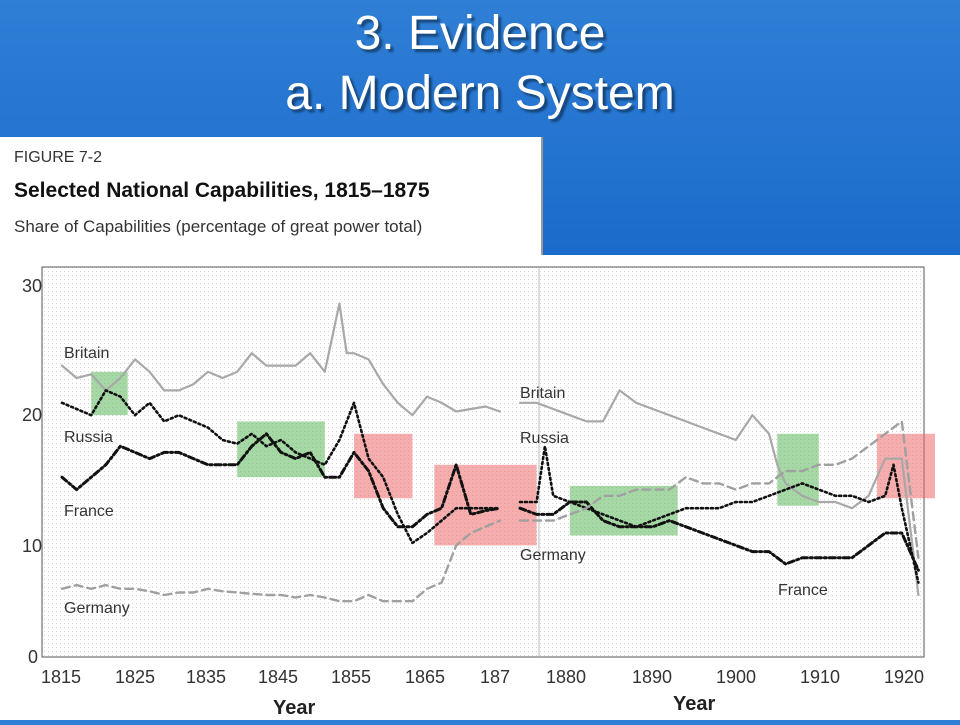 The image size is (960, 725). Describe the element at coordinates (351, 677) in the screenshot. I see `x-tick-1855: 1855` at that location.